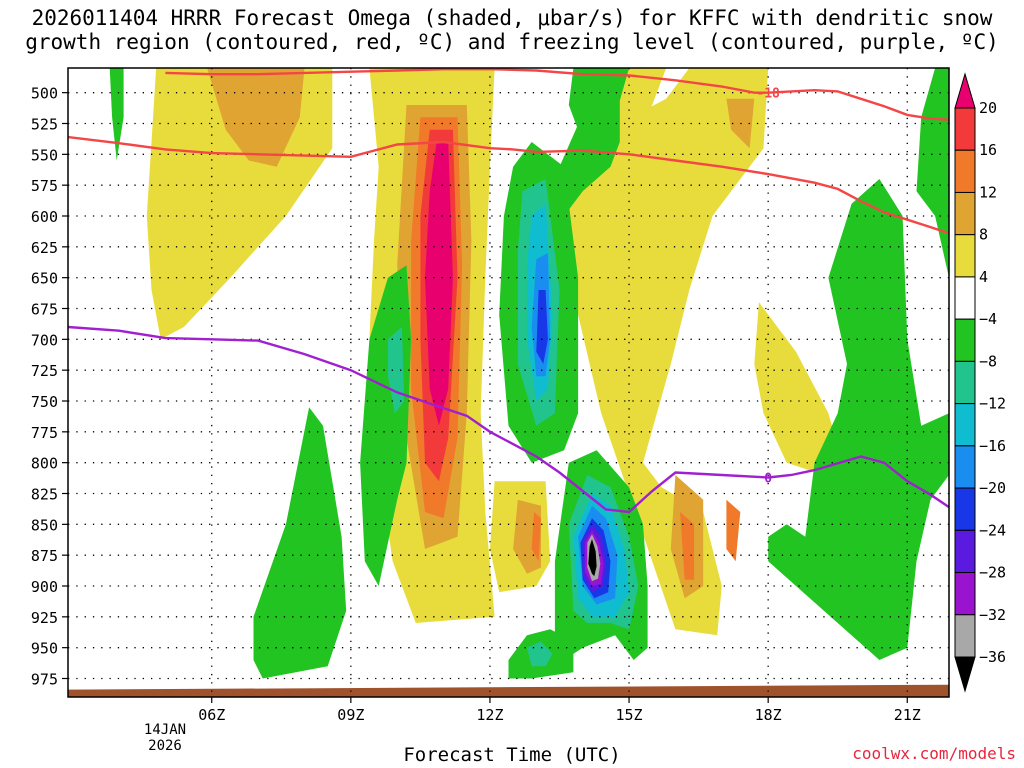 The width and height of the screenshot is (1024, 768). I want to click on y-tick-label-625: 625, so click(44, 248).